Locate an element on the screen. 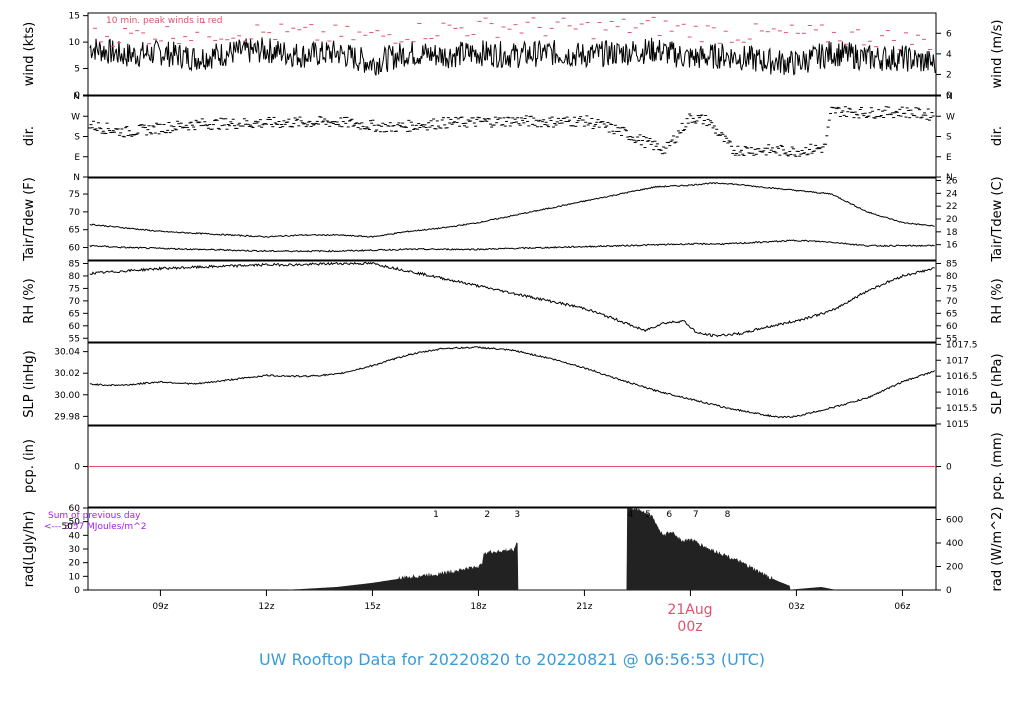 The width and height of the screenshot is (1024, 704). rad-marker-2: 2 is located at coordinates (487, 515).